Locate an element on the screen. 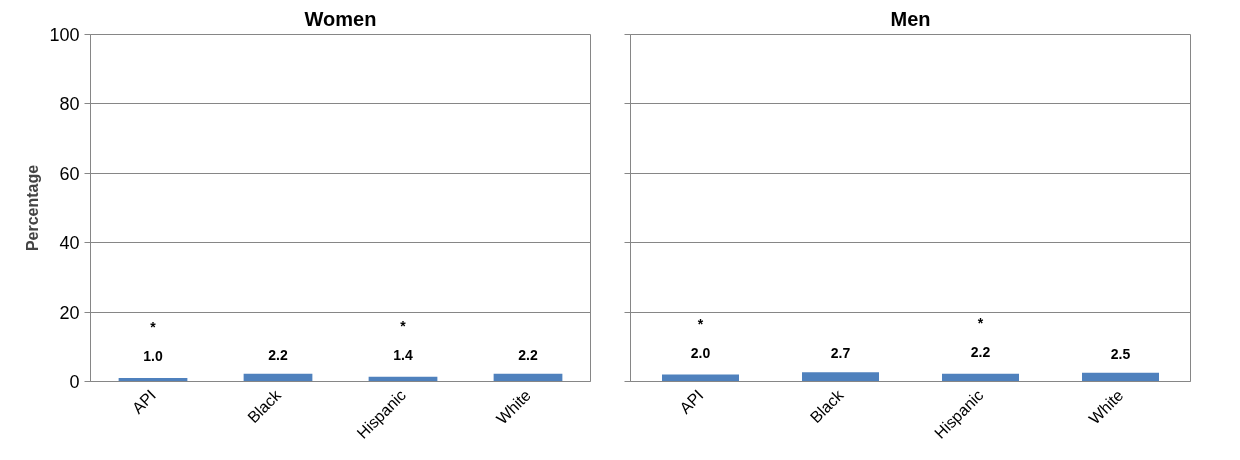 This screenshot has height=460, width=1240. y-tick-label: 0 is located at coordinates (74, 382).